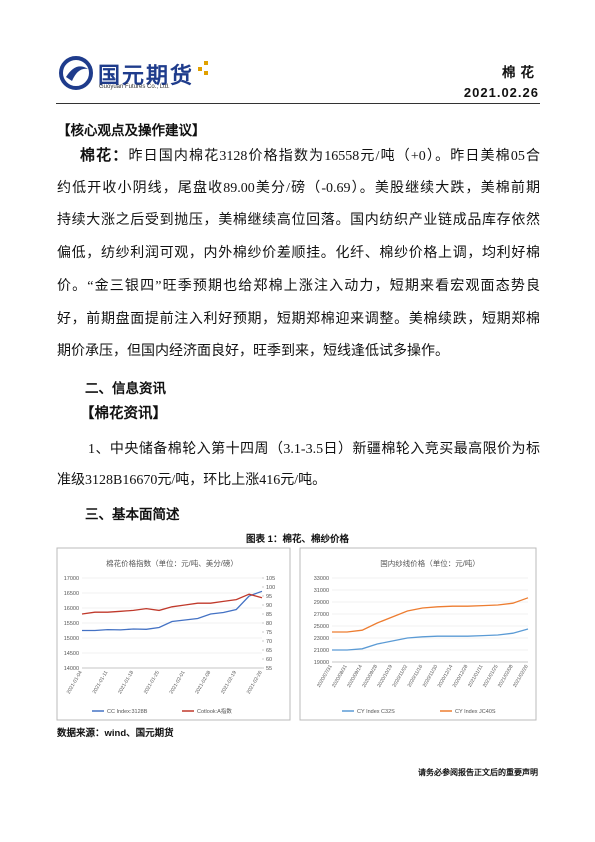  I want to click on logo-ring, so click(76, 73).